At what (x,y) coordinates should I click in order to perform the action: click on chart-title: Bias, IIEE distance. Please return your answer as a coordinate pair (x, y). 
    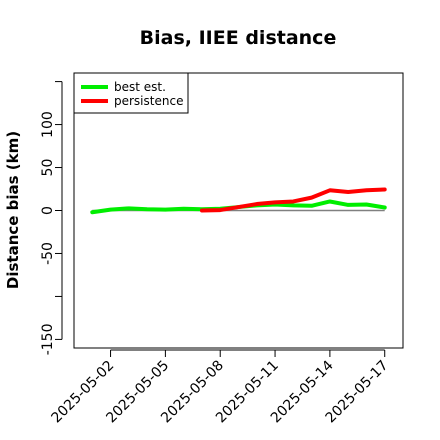
    Looking at the image, I should click on (238, 38).